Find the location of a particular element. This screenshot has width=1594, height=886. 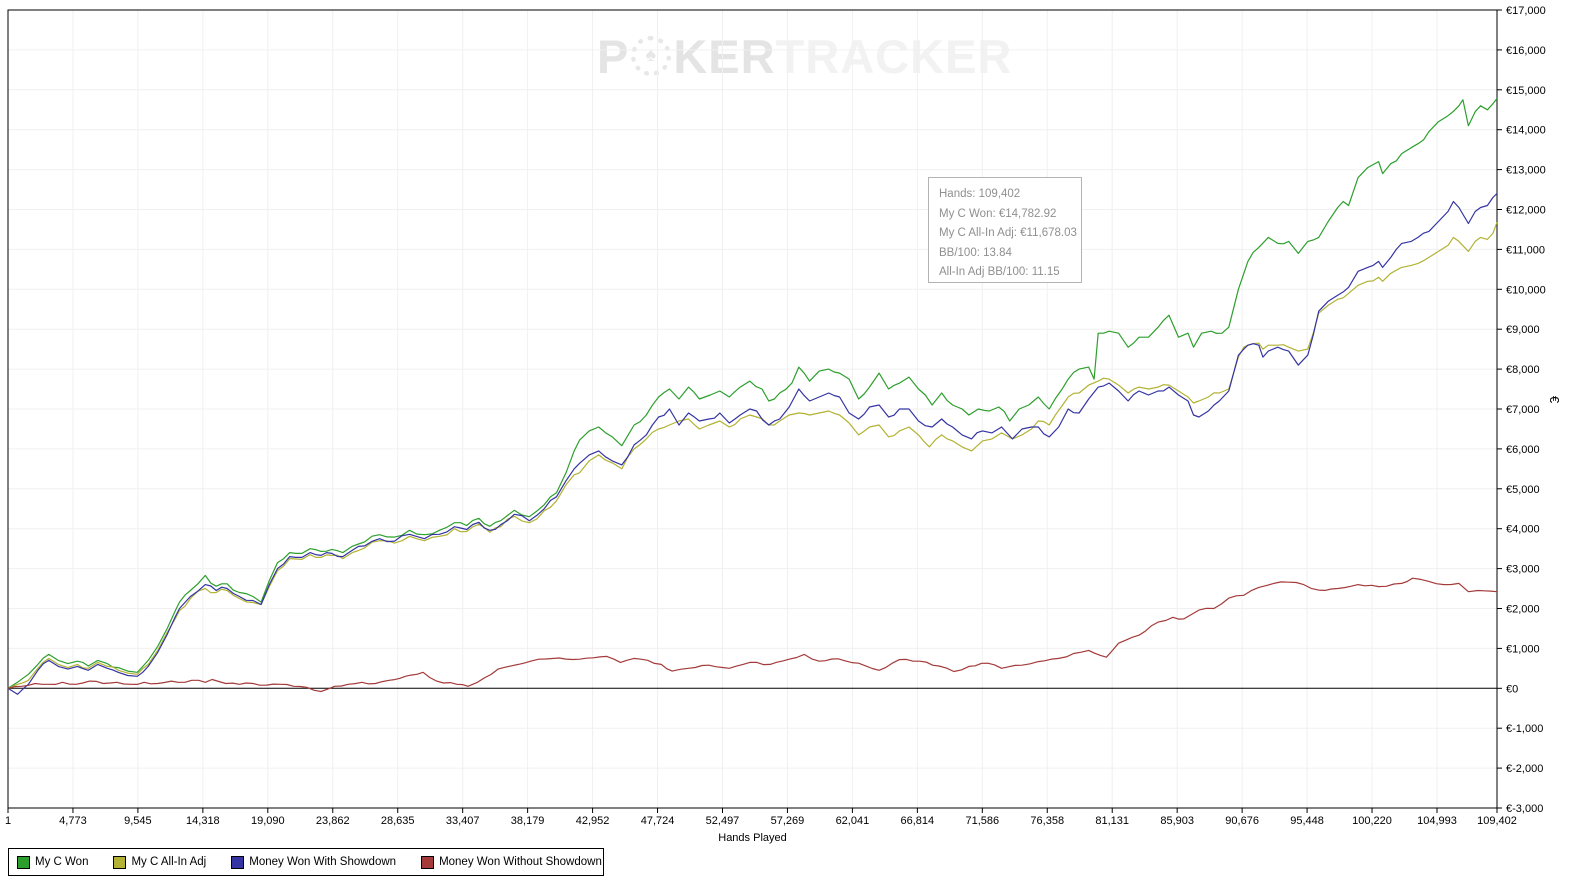

x-tick-label: 71,586 is located at coordinates (982, 821).